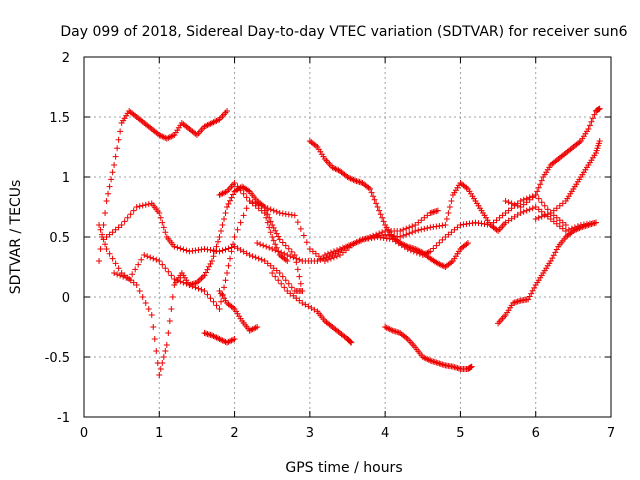 This screenshot has width=640, height=480. I want to click on x-tick-label: 0, so click(84, 433).